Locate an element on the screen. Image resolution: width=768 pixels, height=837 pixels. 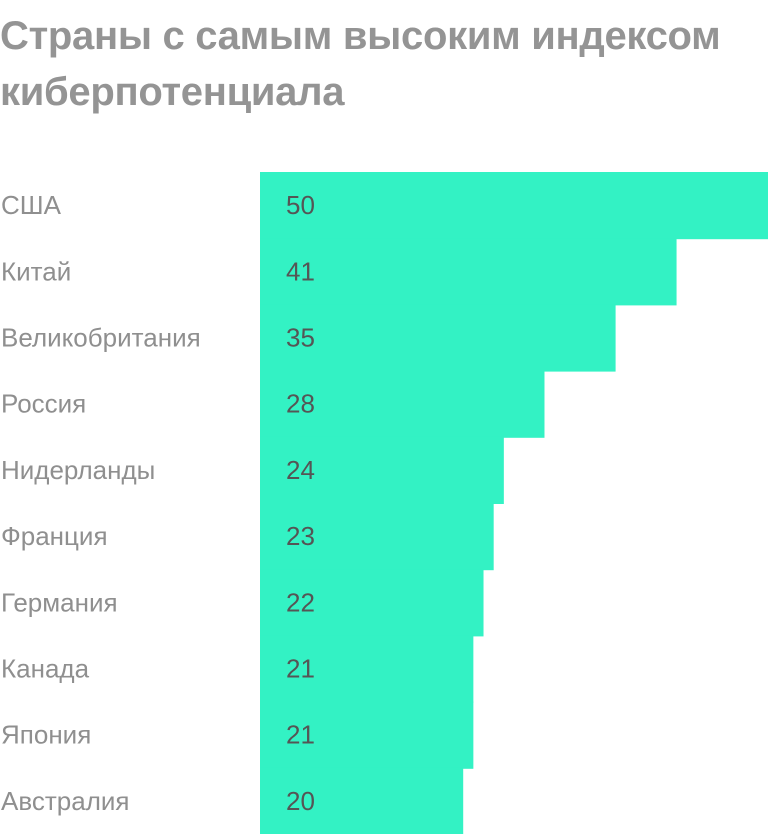
category-label: Франция is located at coordinates (54, 536).